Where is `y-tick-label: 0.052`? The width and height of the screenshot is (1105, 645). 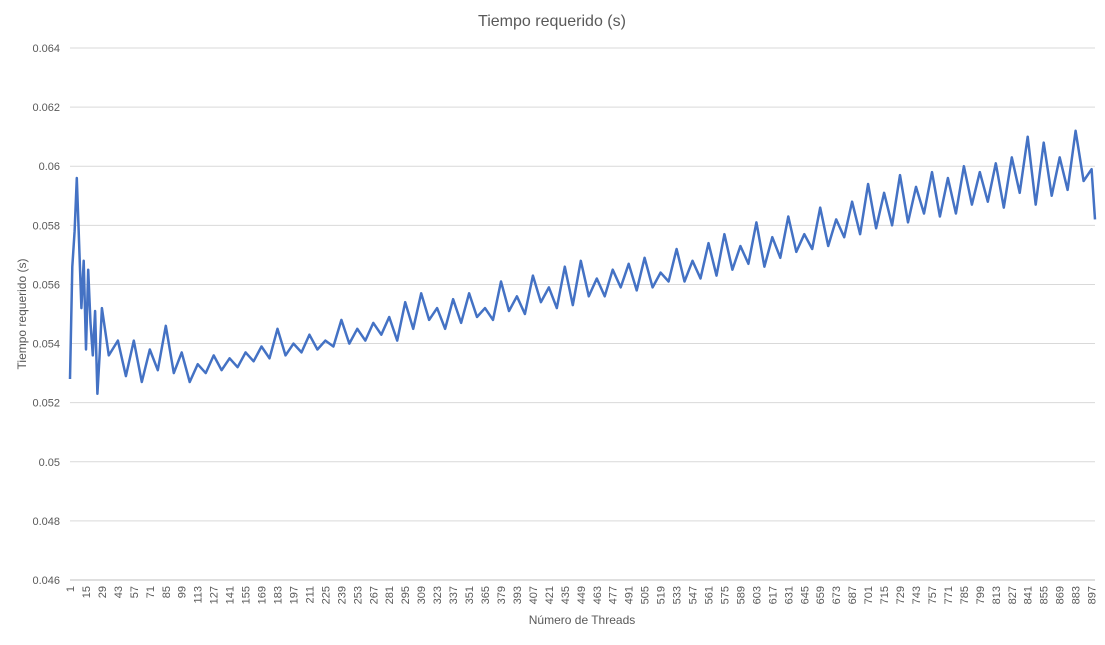
y-tick-label: 0.052 is located at coordinates (46, 404).